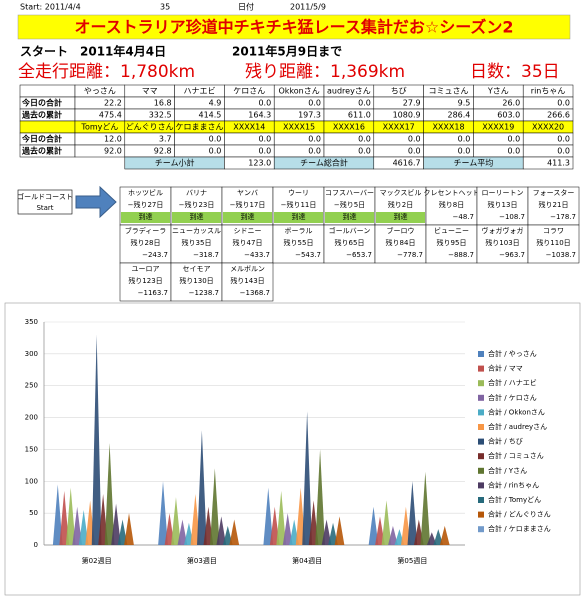 This screenshot has height=604, width=585. I want to click on column-header: XXXX19, so click(498, 127).